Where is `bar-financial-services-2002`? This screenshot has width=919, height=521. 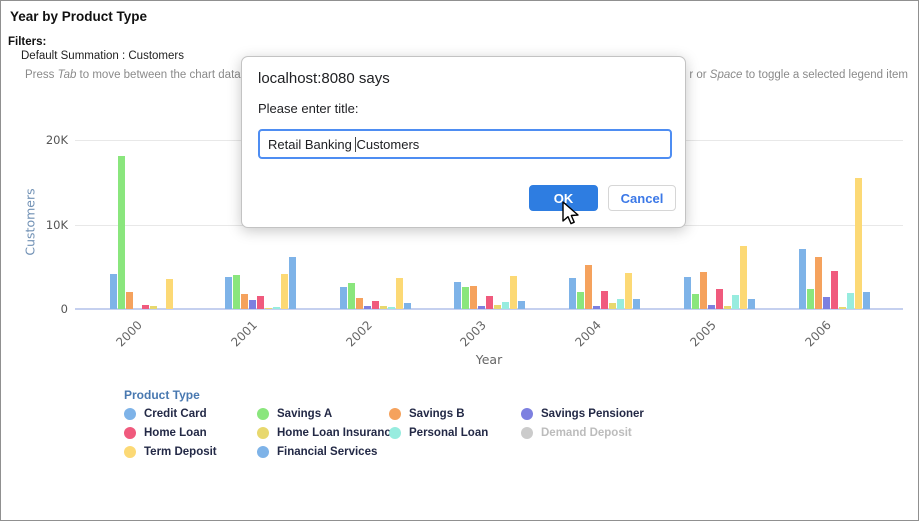 bar-financial-services-2002 is located at coordinates (407, 306).